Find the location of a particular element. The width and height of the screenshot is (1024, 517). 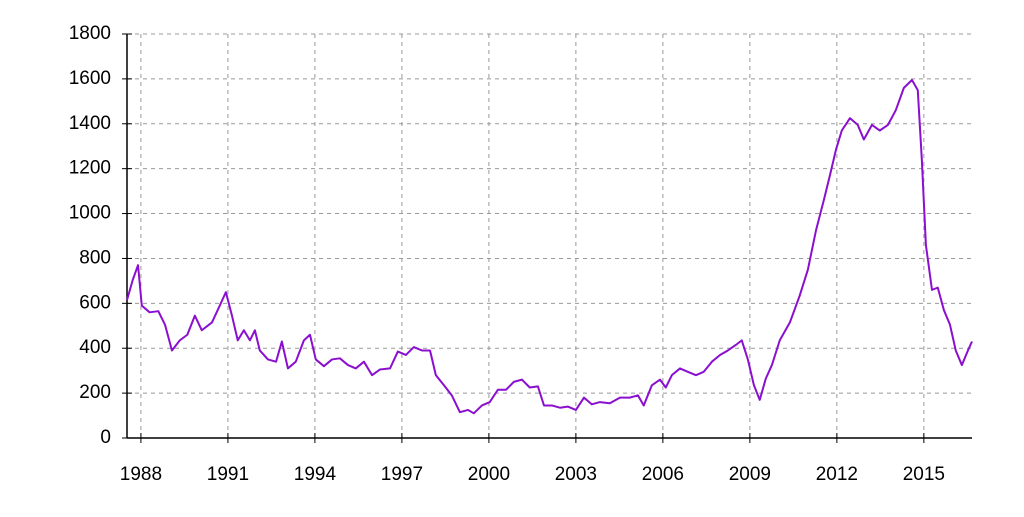

x-tick-label: 1994 is located at coordinates (315, 474).